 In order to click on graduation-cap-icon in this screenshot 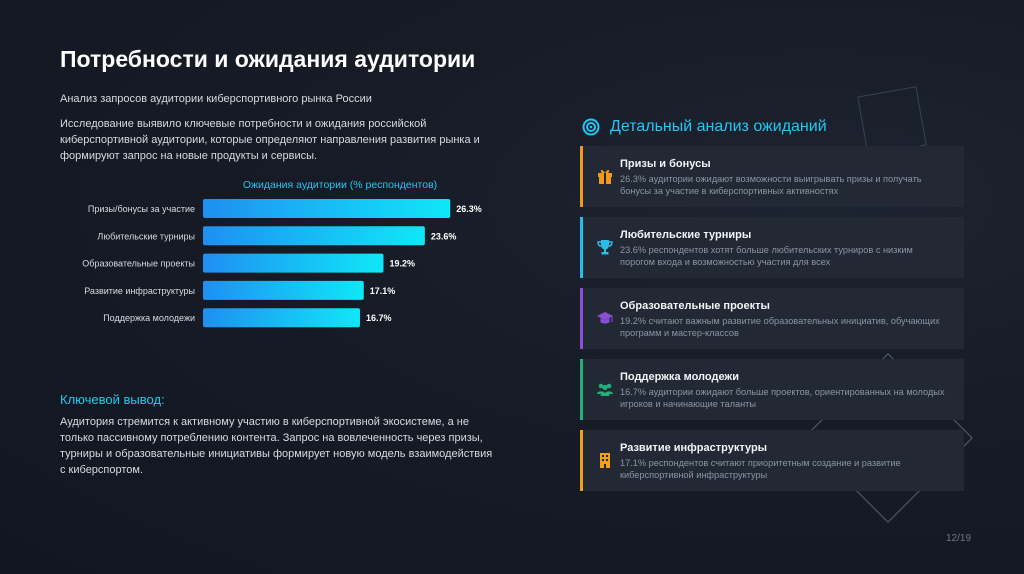, I will do `click(605, 318)`.